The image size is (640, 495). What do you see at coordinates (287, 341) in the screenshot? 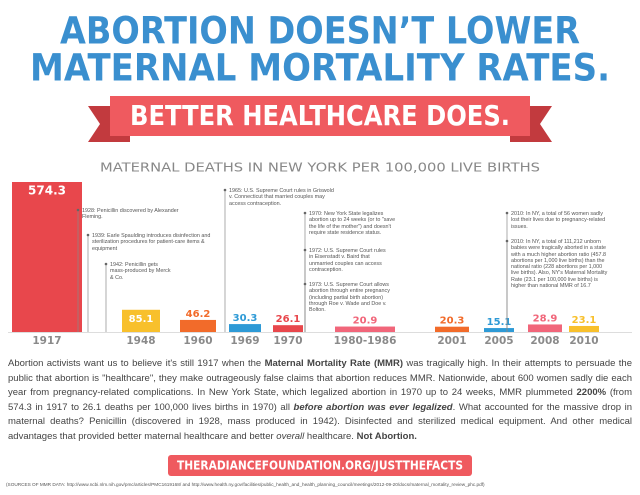
I see `x-tick-label: 1970` at bounding box center [287, 341].